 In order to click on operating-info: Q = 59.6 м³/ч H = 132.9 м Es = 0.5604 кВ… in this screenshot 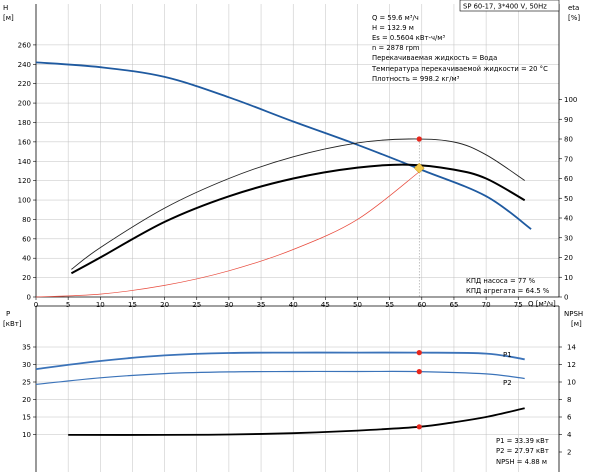, I will do `click(459, 48)`.